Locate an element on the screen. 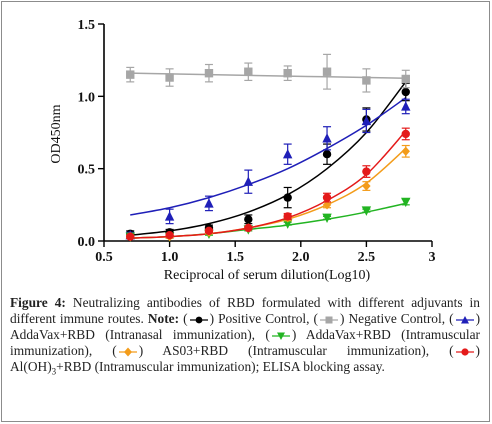 This screenshot has width=492, height=424. x-tick-label: 0.5 is located at coordinates (104, 257).